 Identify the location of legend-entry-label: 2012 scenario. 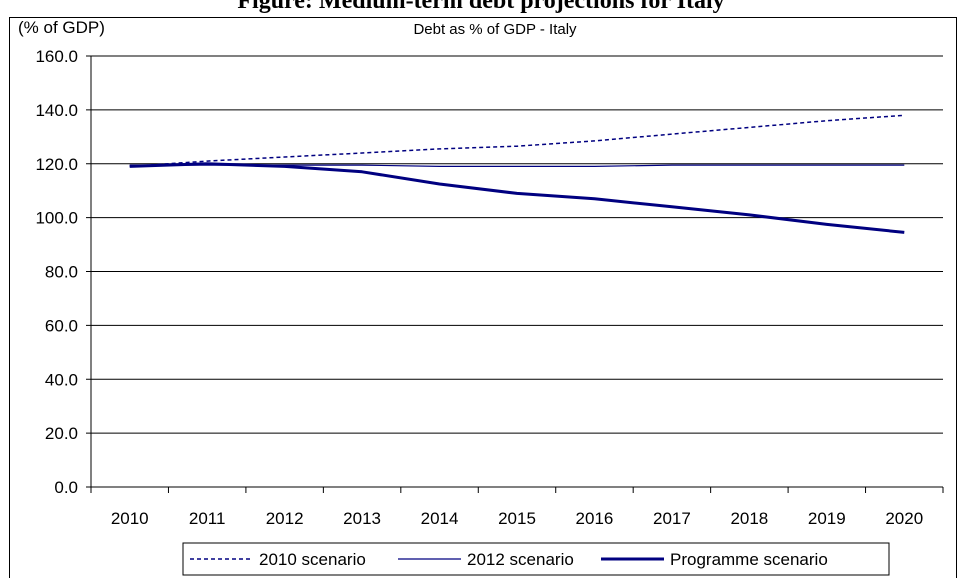
(520, 559).